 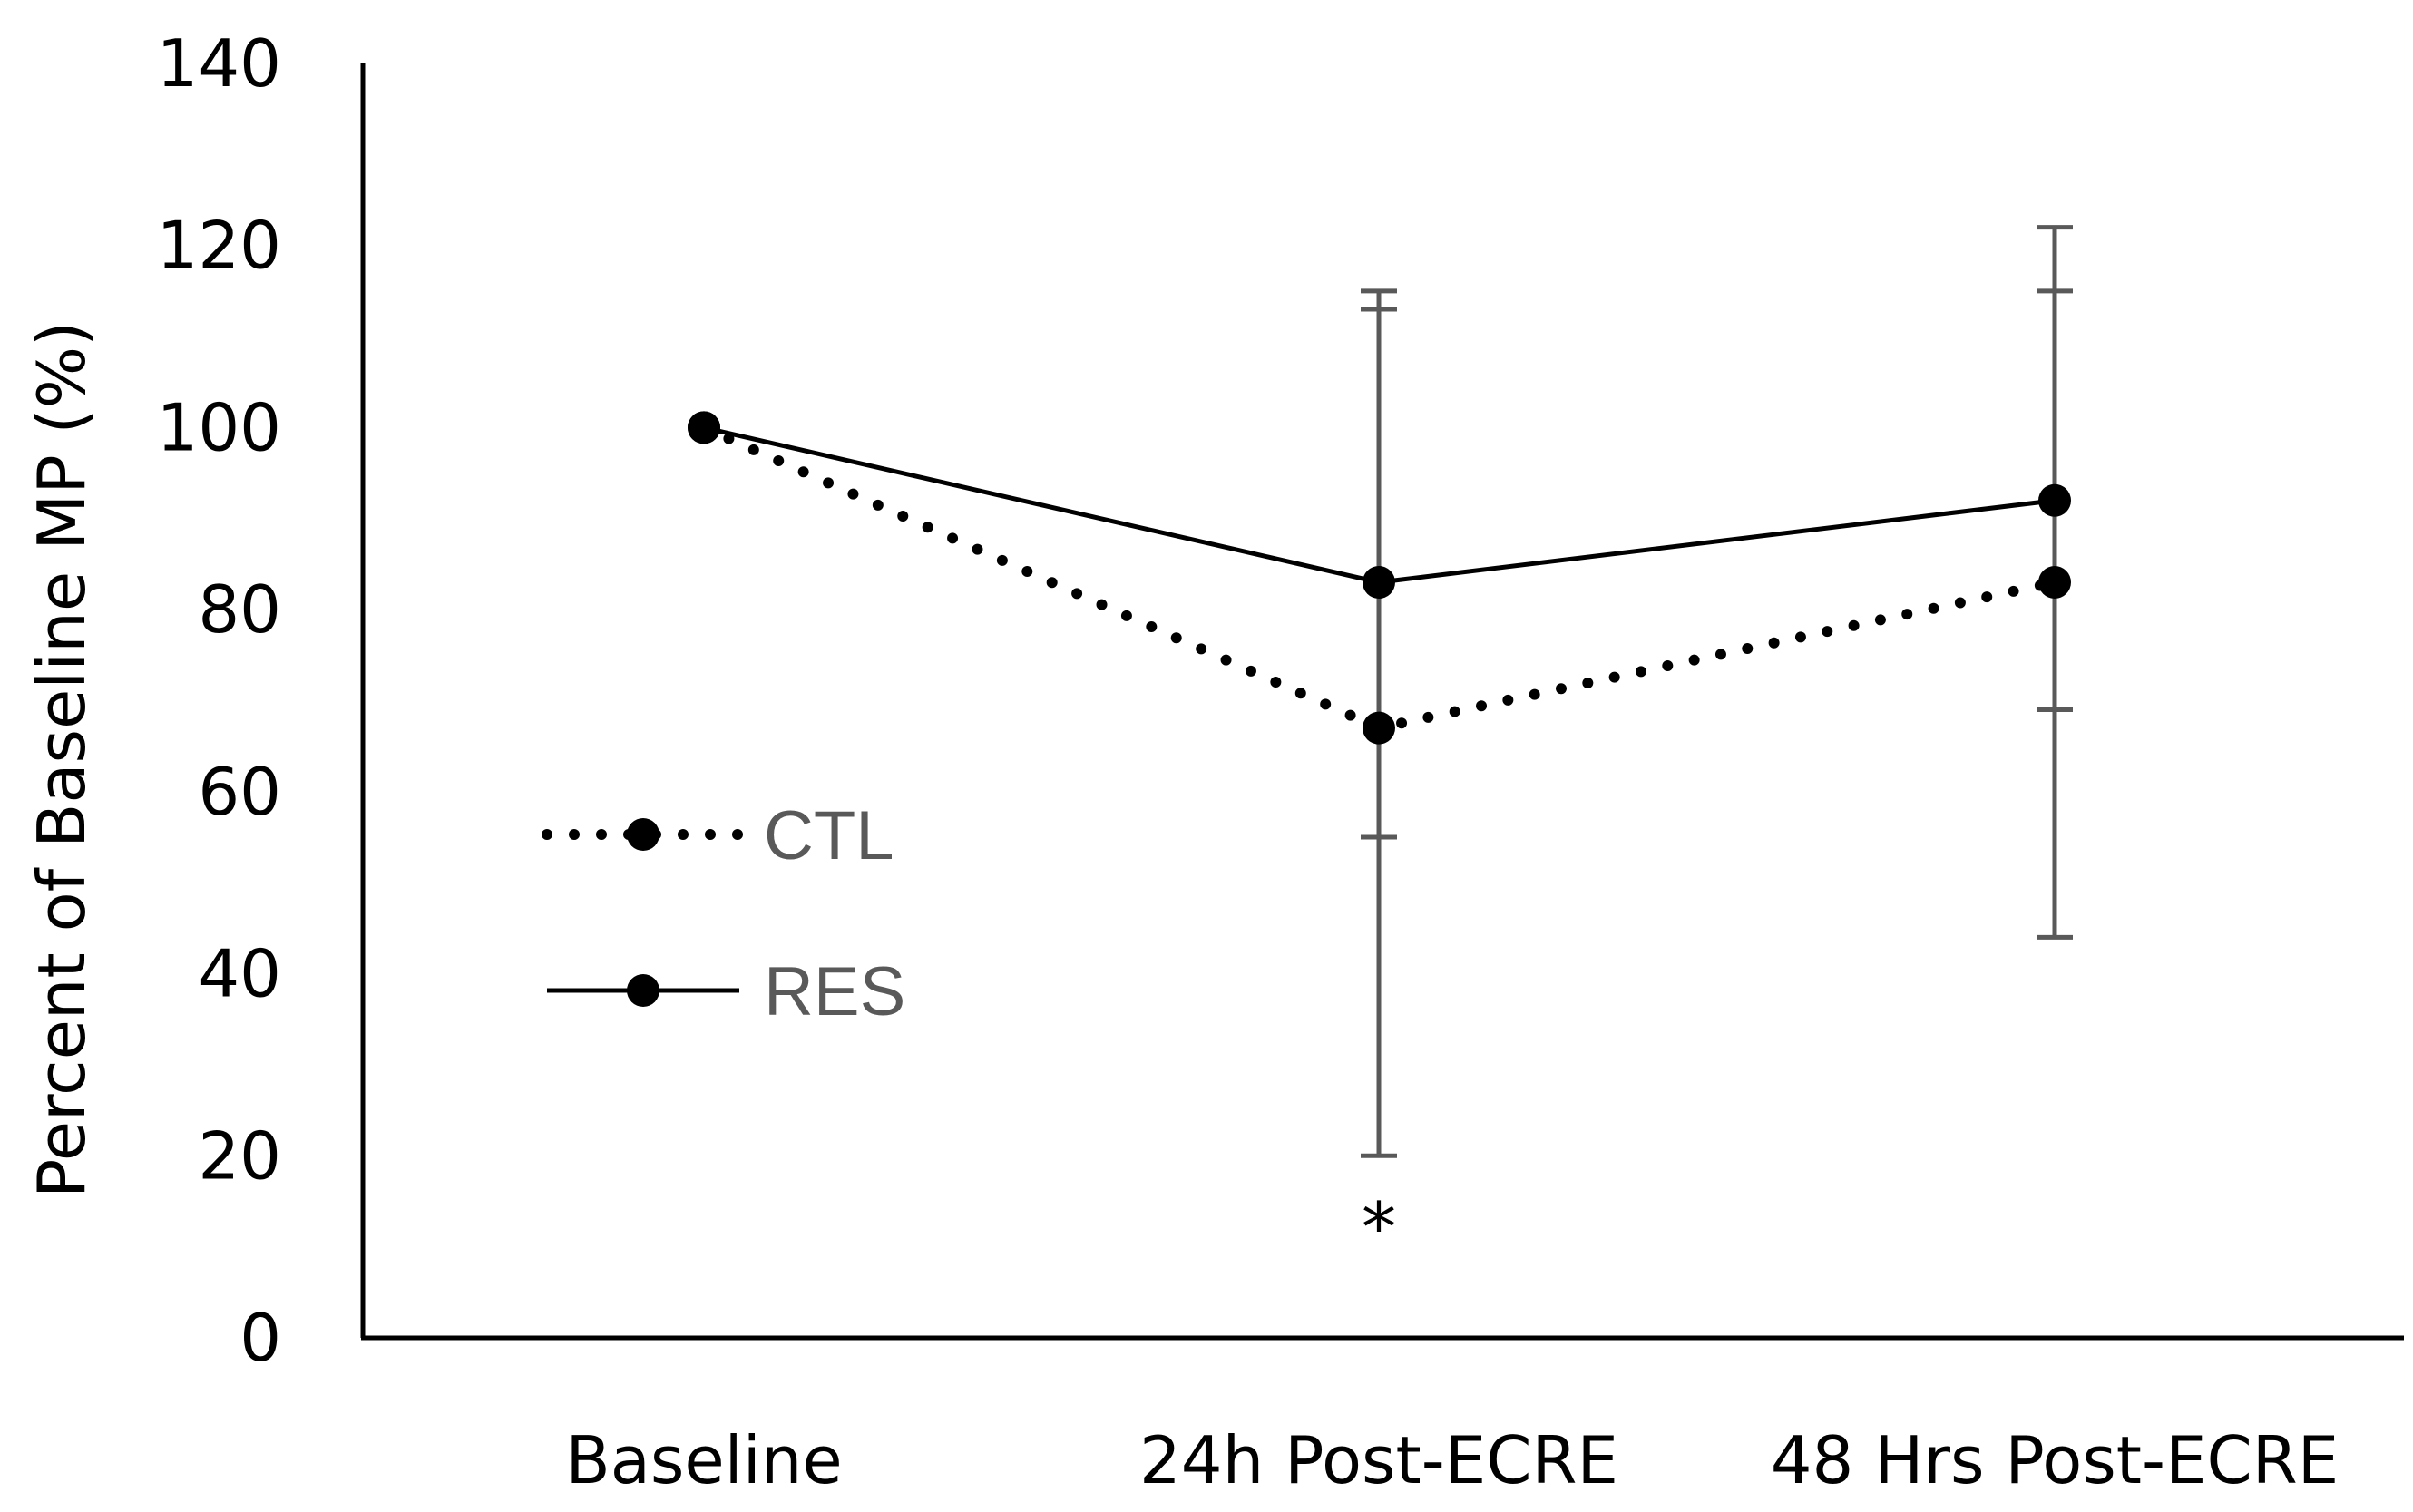 I want to click on annotations: *, so click(x=1379, y=1226).